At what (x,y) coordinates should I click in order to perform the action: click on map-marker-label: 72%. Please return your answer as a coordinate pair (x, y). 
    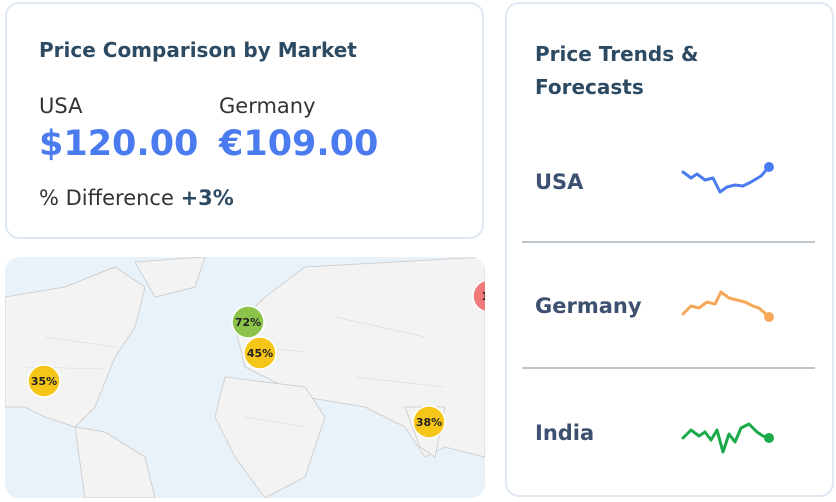
    Looking at the image, I should click on (248, 322).